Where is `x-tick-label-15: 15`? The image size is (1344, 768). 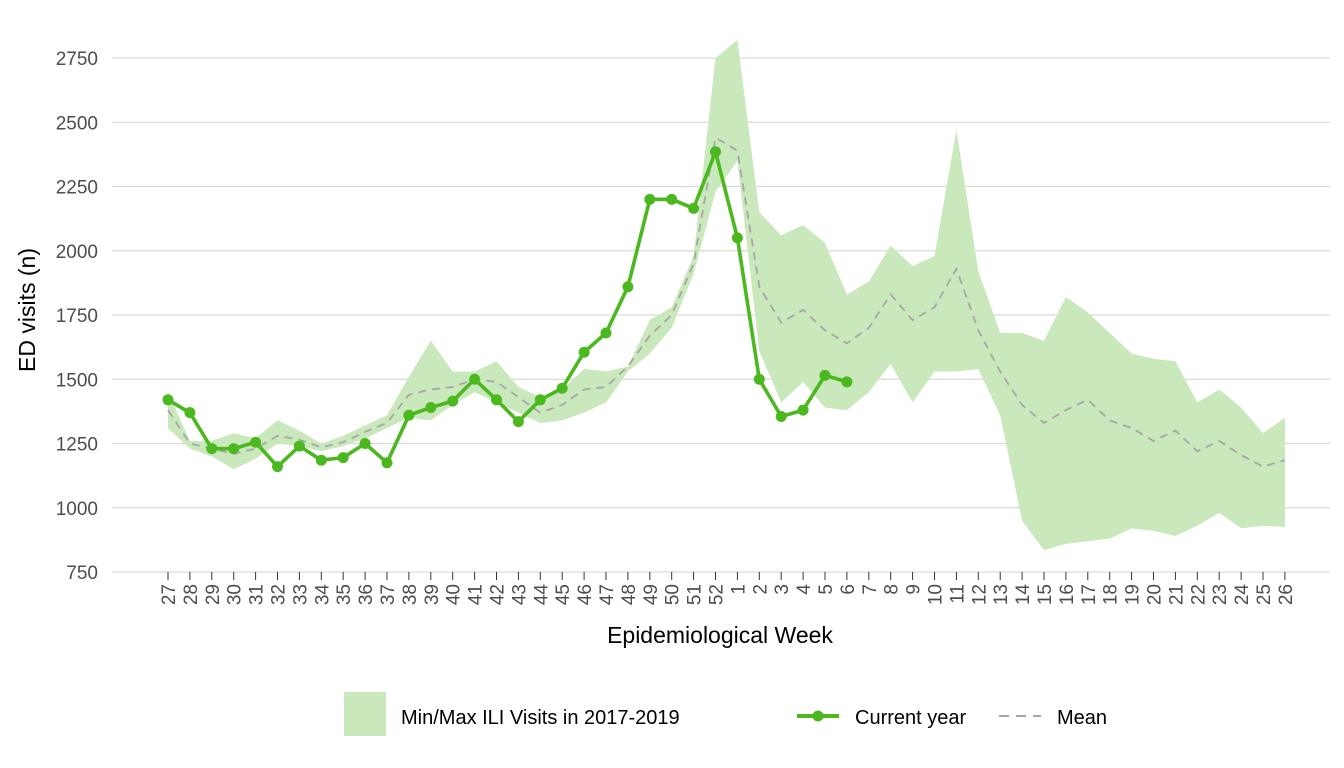 x-tick-label-15: 15 is located at coordinates (1045, 594).